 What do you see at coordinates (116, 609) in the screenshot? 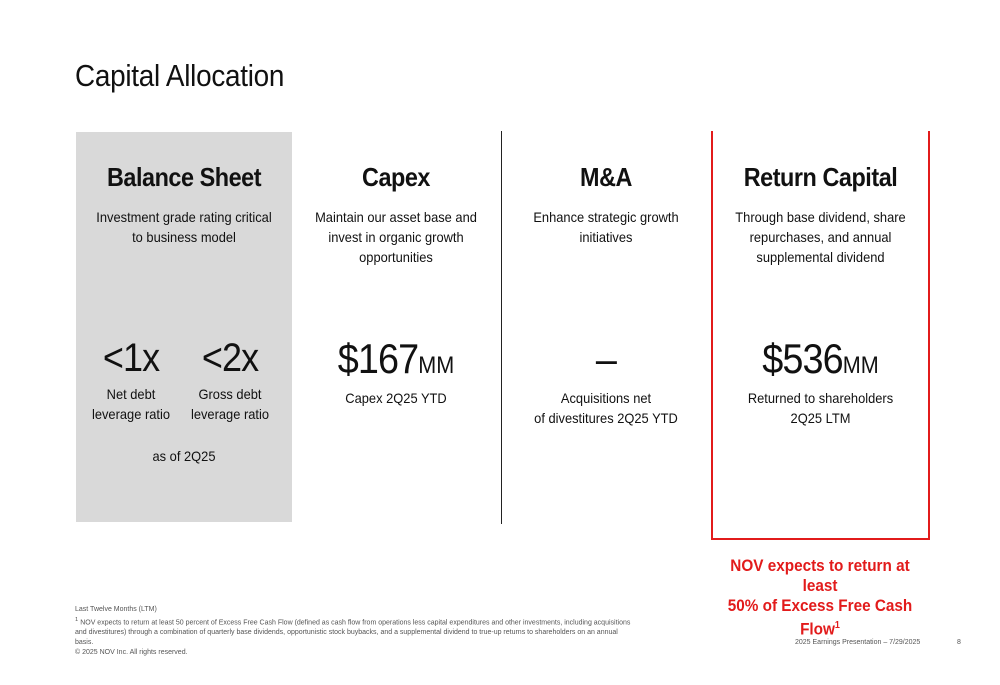
I see `footnote-ltm: Last Twelve Months (LTM)` at bounding box center [116, 609].